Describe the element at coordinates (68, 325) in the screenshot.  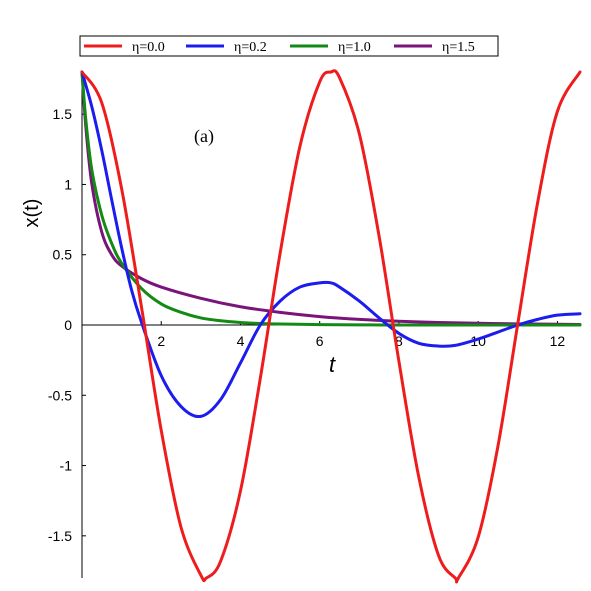
I see `y-tick-label: 0` at that location.